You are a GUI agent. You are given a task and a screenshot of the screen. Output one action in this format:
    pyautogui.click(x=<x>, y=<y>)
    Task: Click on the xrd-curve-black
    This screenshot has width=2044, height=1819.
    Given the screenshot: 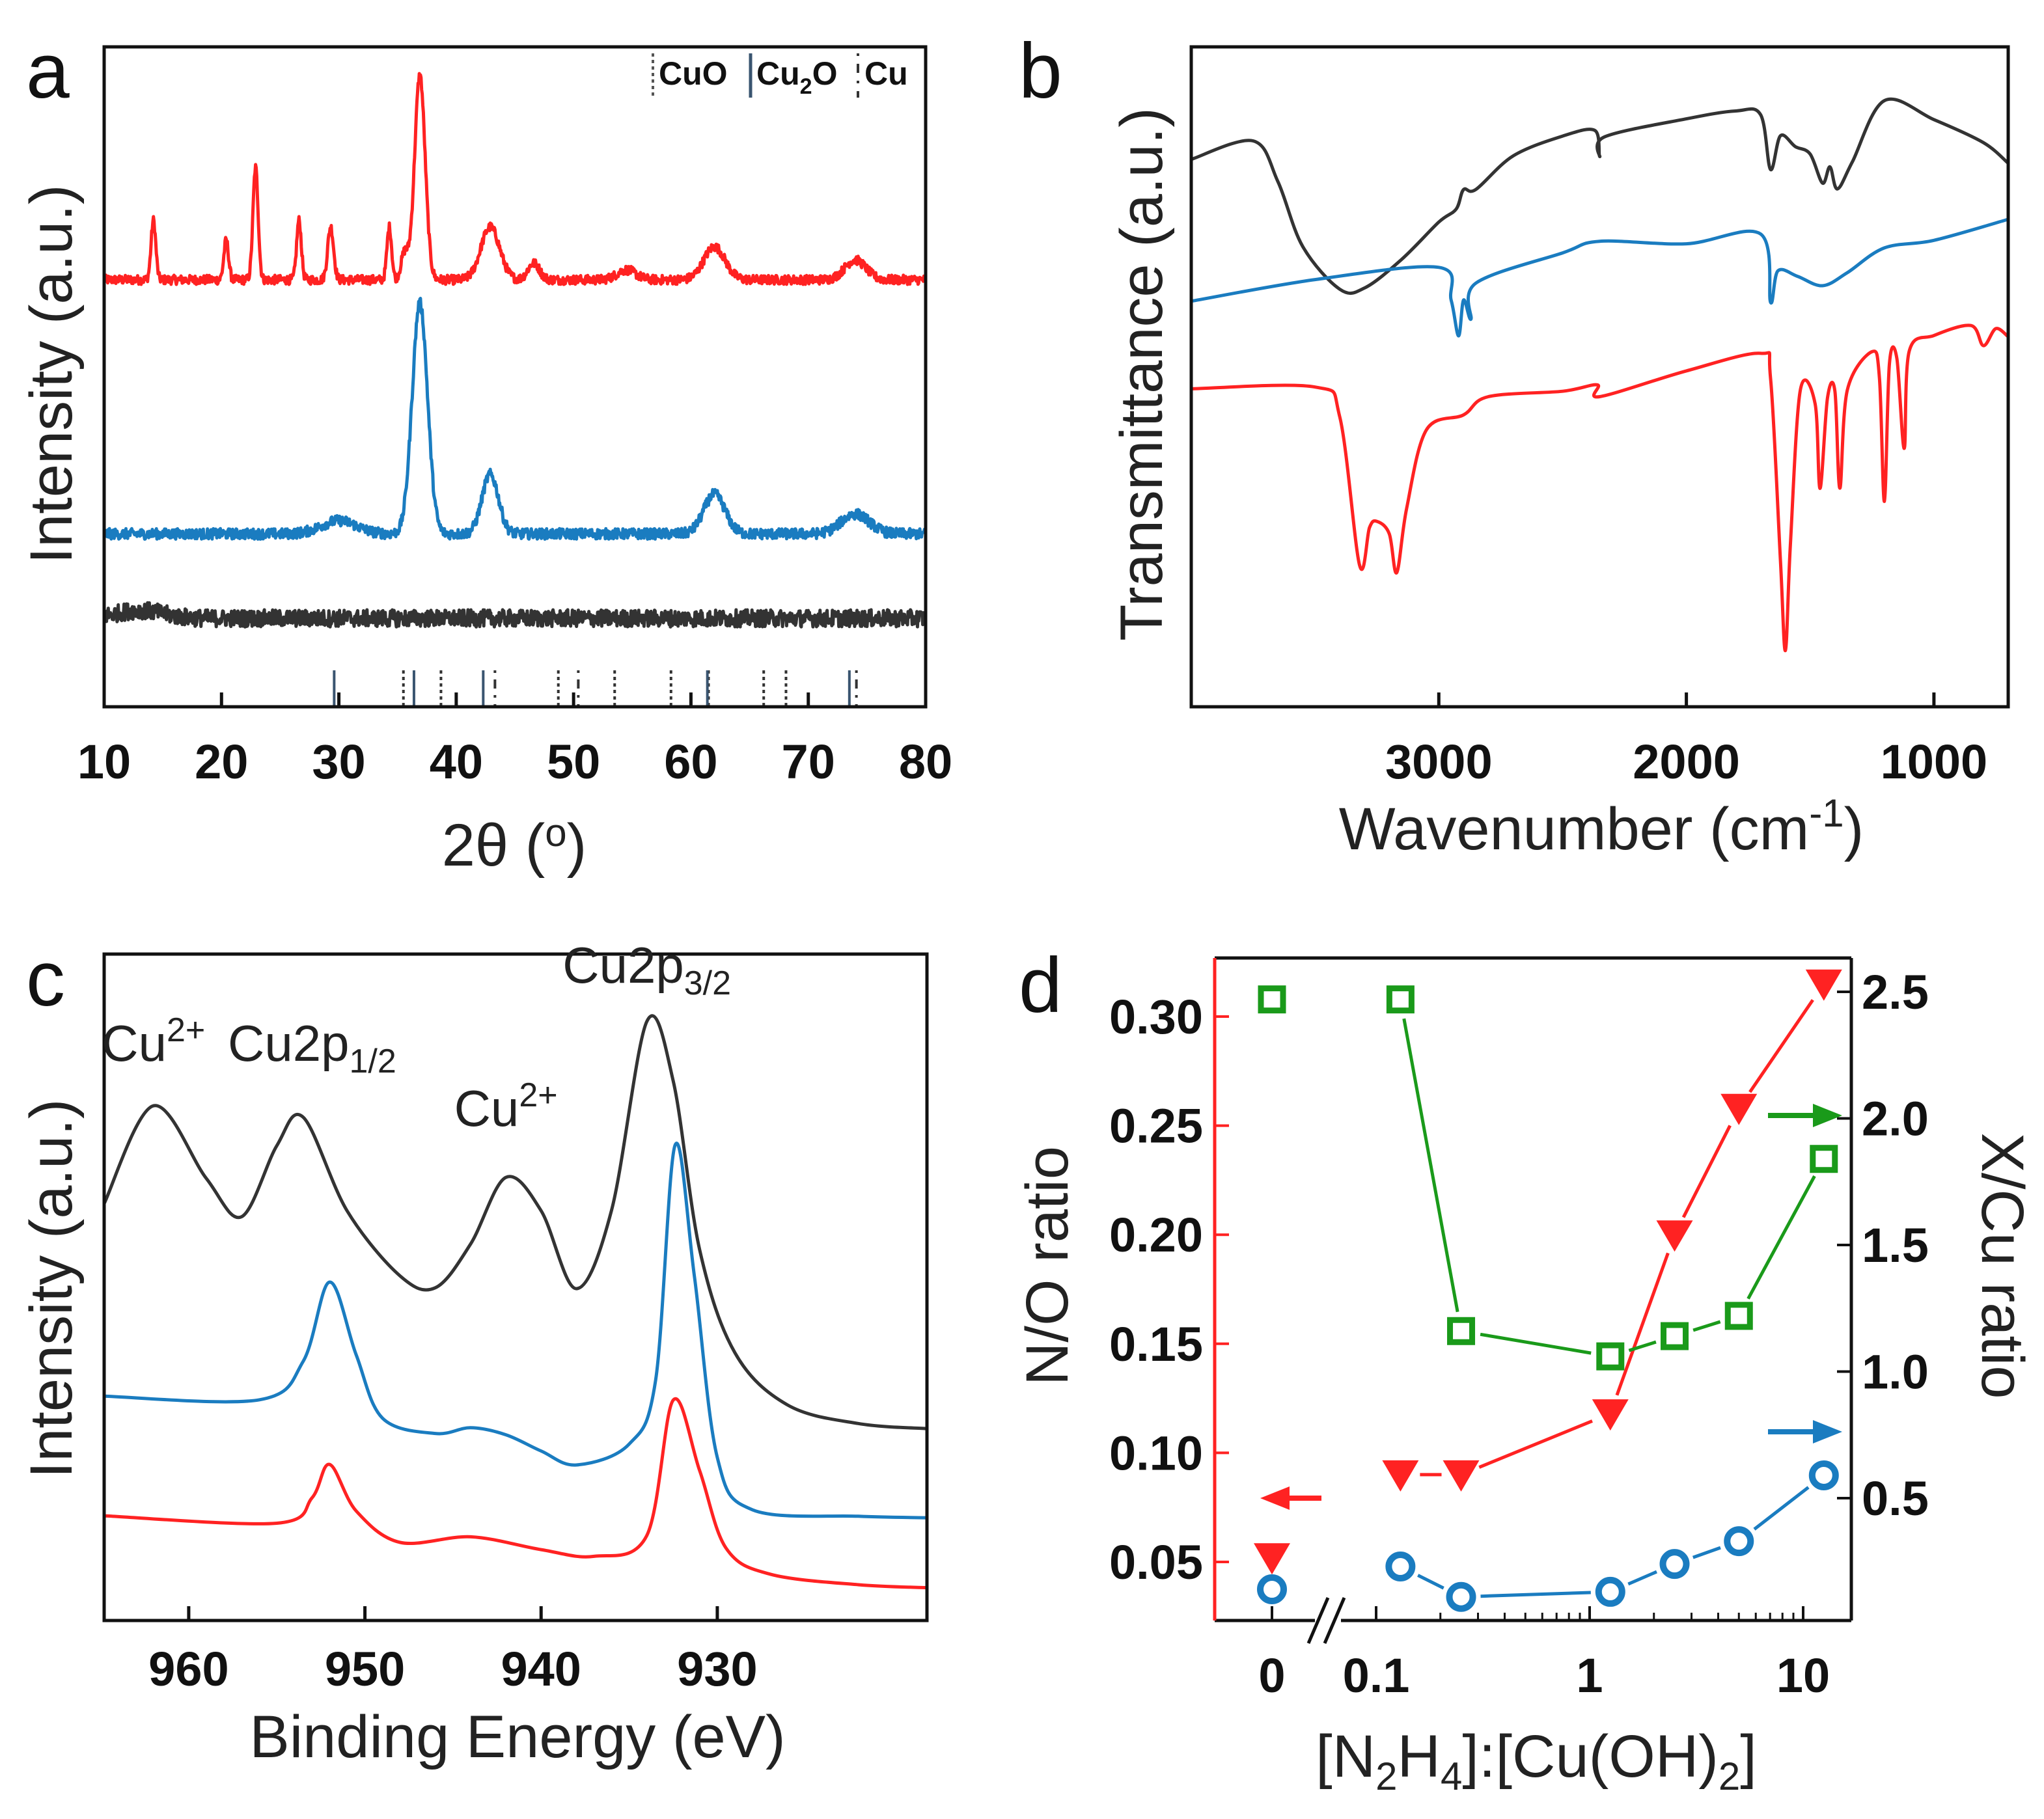 What is the action you would take?
    pyautogui.click(x=515, y=615)
    